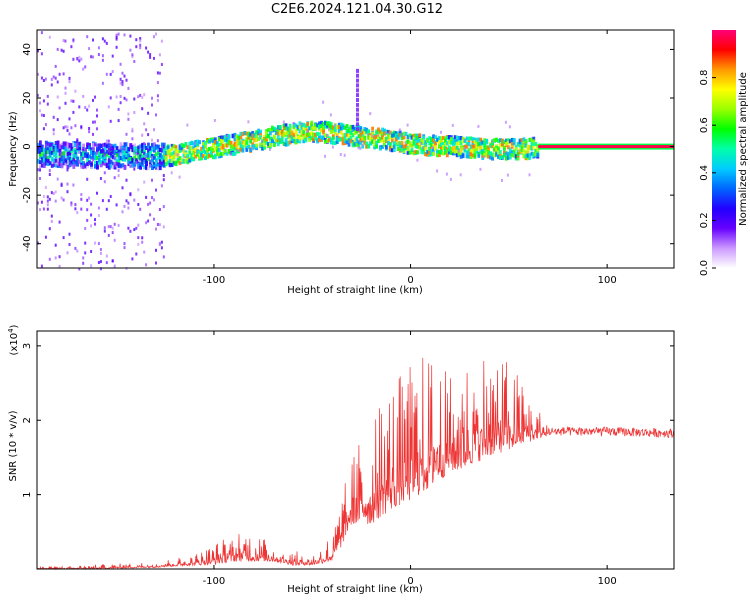 The image size is (750, 600). I want to click on y-tick-label: -20, so click(27, 195).